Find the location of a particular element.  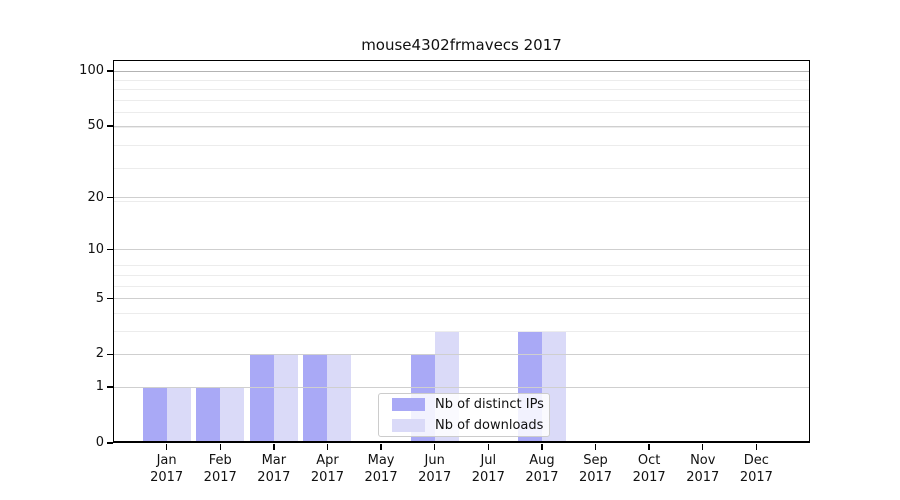

legend-label-distinct-ips: Nb of distinct IPs is located at coordinates (489, 404).